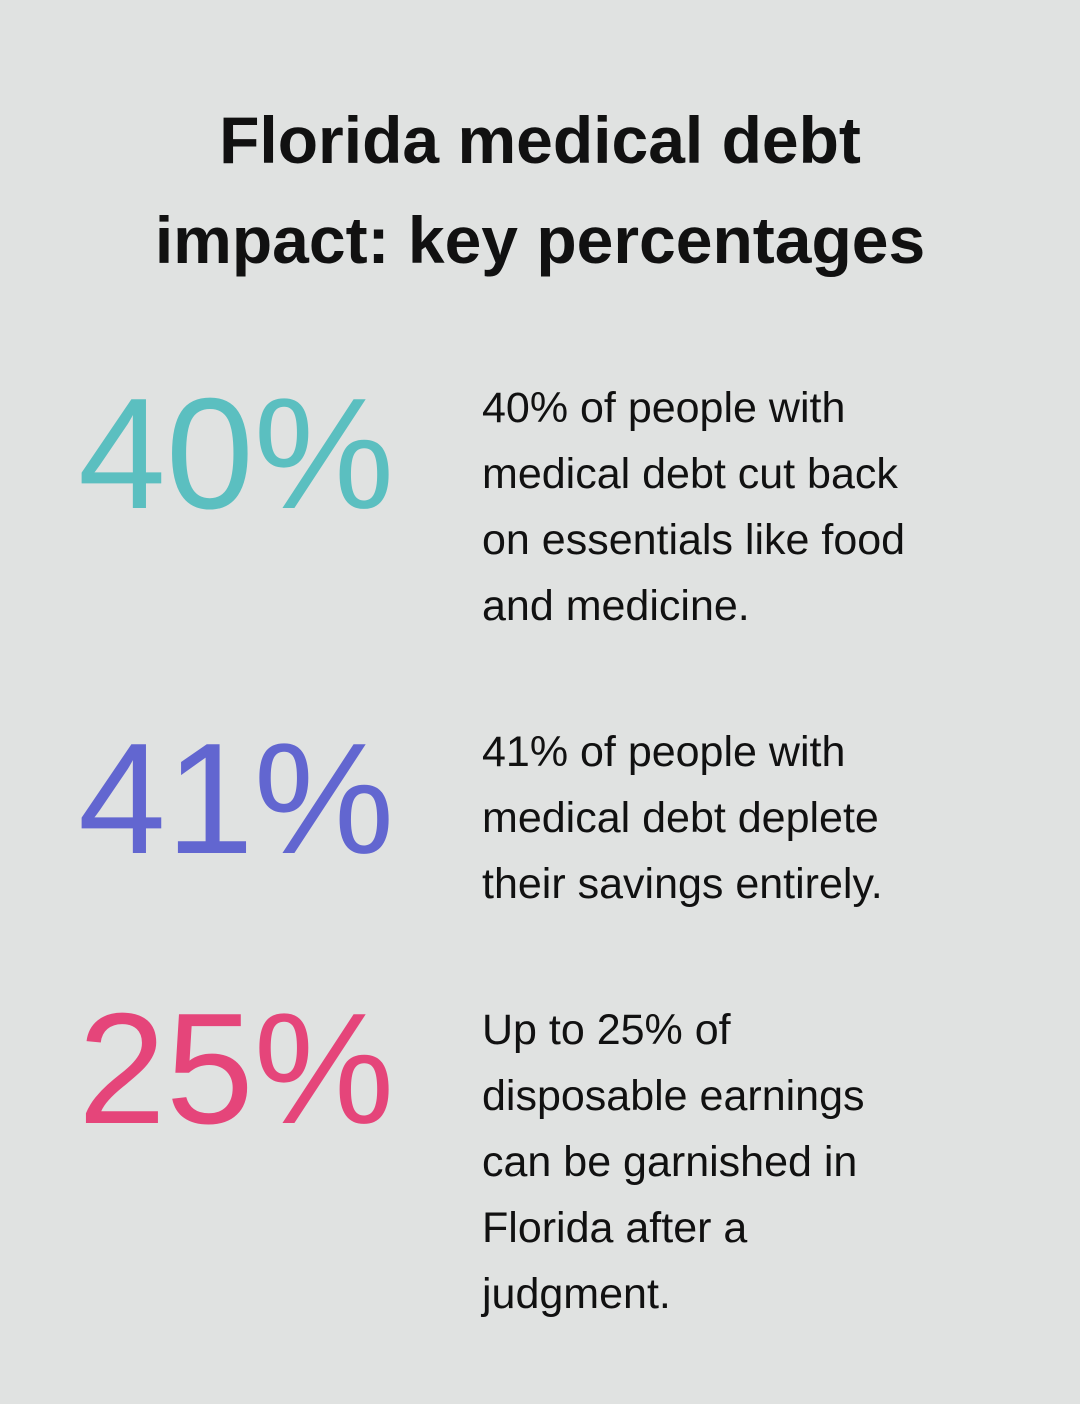 The width and height of the screenshot is (1080, 1404). Describe the element at coordinates (673, 1096) in the screenshot. I see `description-line: disposable earnings` at that location.